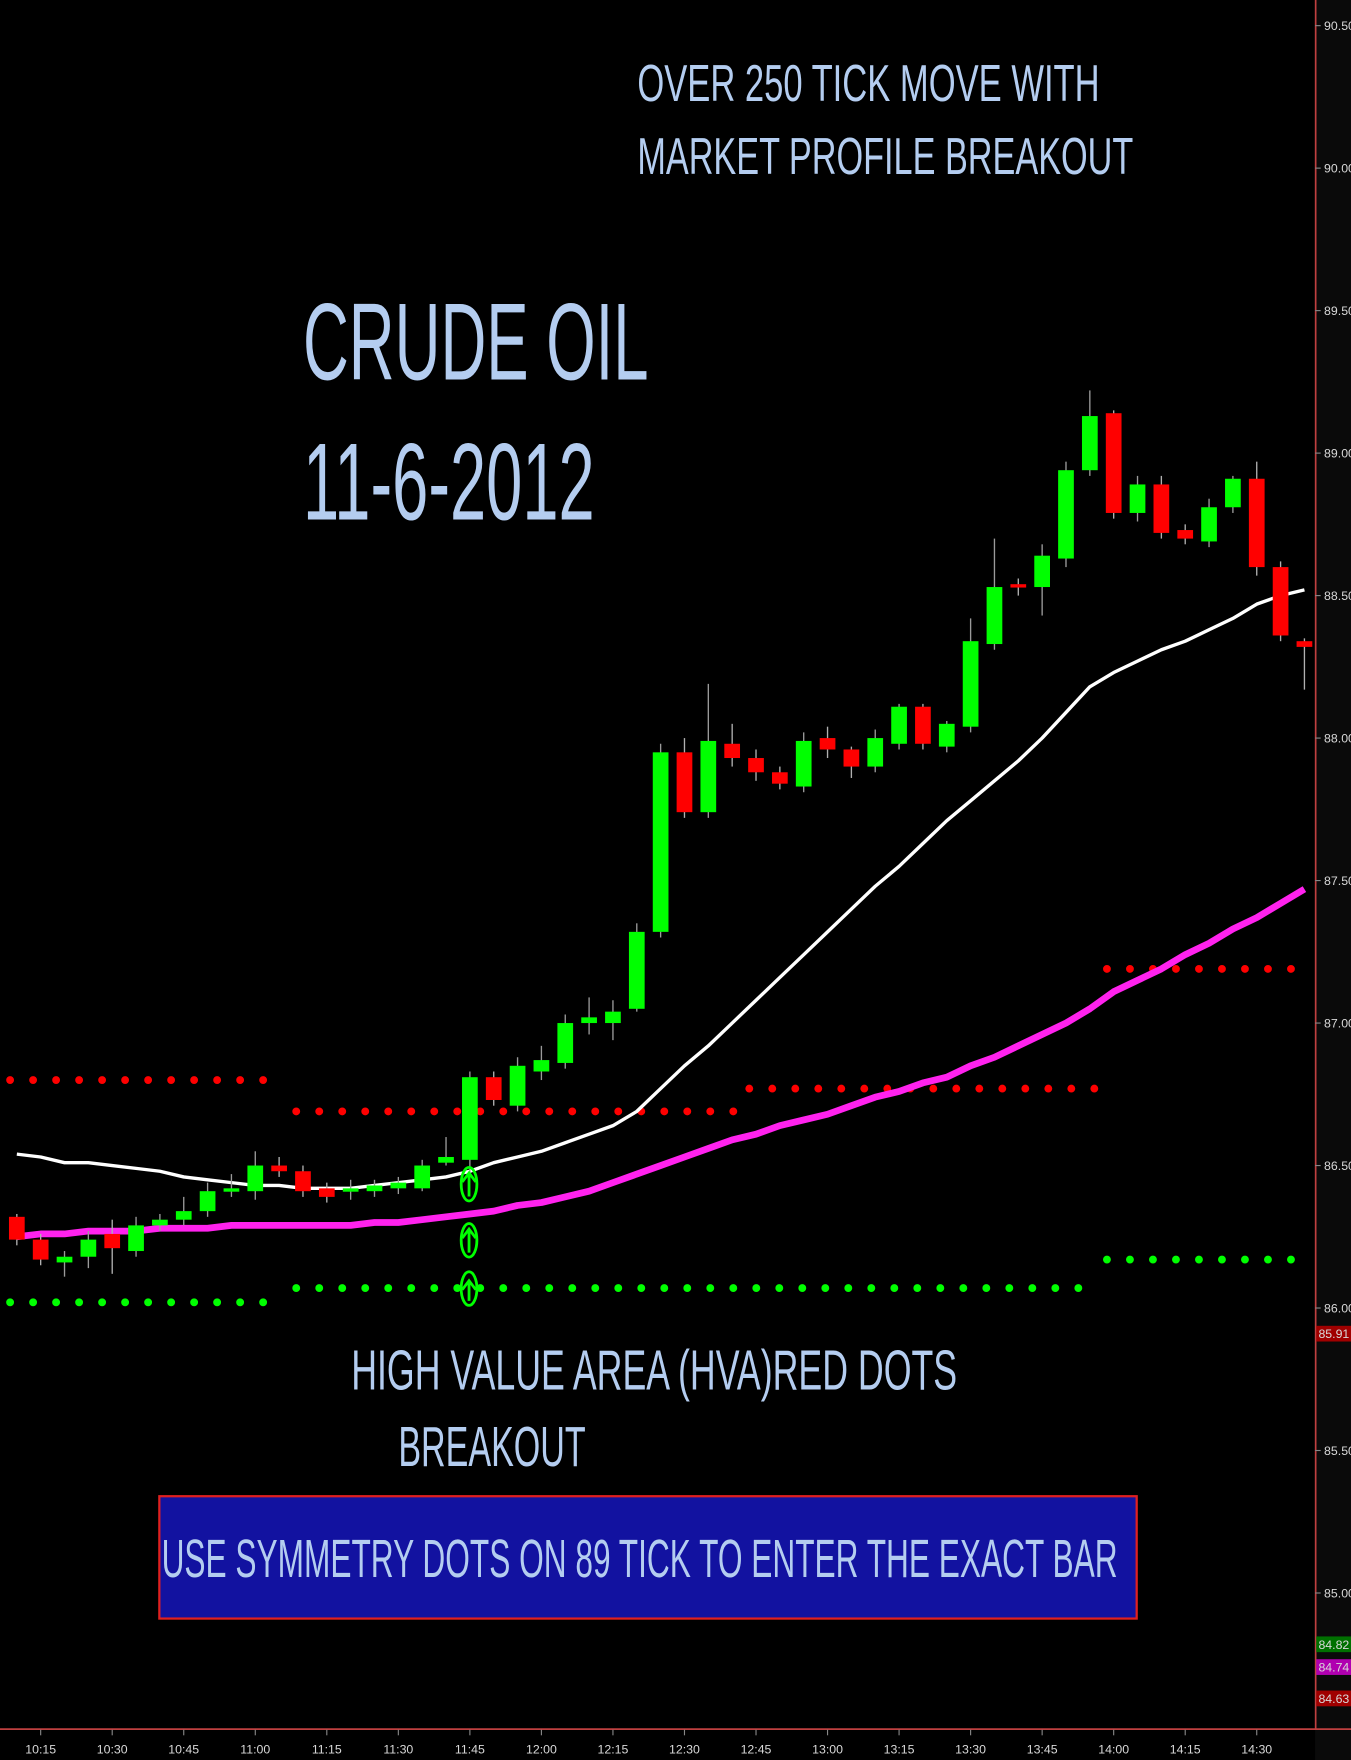  Describe the element at coordinates (183, 1749) in the screenshot. I see `x-tick-label: 10:45` at that location.